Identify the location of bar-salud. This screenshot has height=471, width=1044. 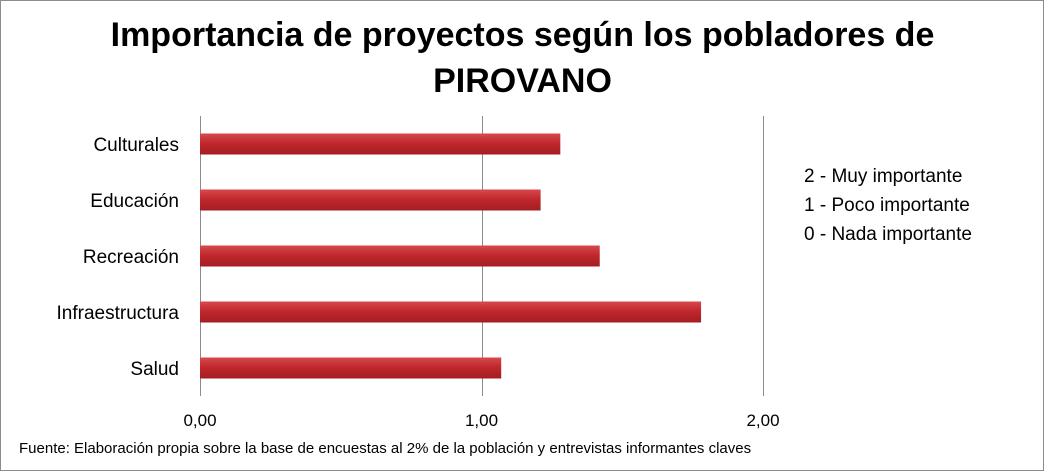
(351, 368).